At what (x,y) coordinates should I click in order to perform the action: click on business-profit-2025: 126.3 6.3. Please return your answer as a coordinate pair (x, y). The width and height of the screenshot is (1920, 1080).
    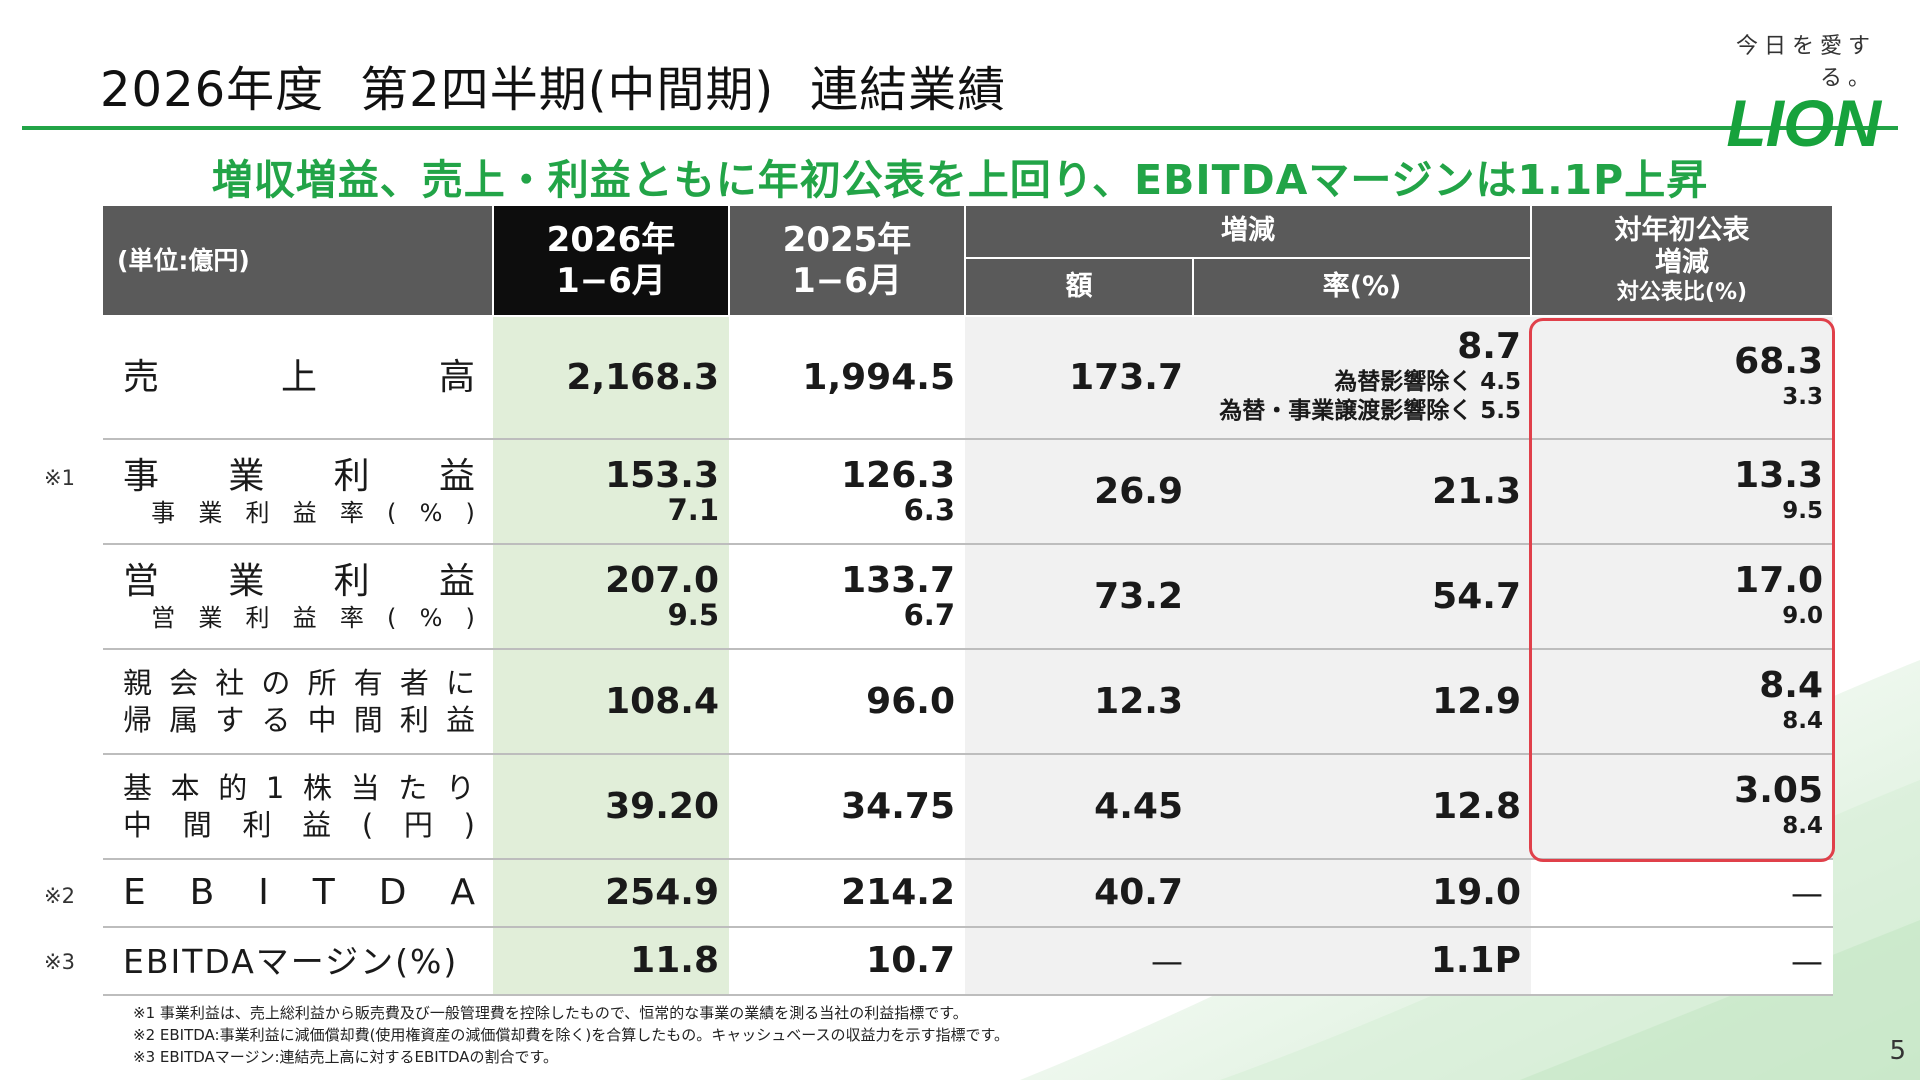
    Looking at the image, I should click on (847, 492).